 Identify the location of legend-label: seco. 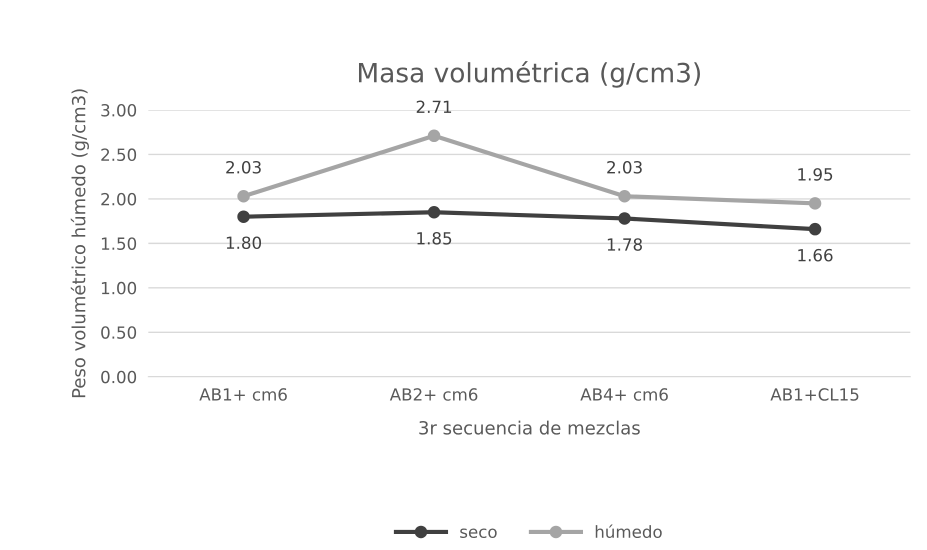
(478, 533).